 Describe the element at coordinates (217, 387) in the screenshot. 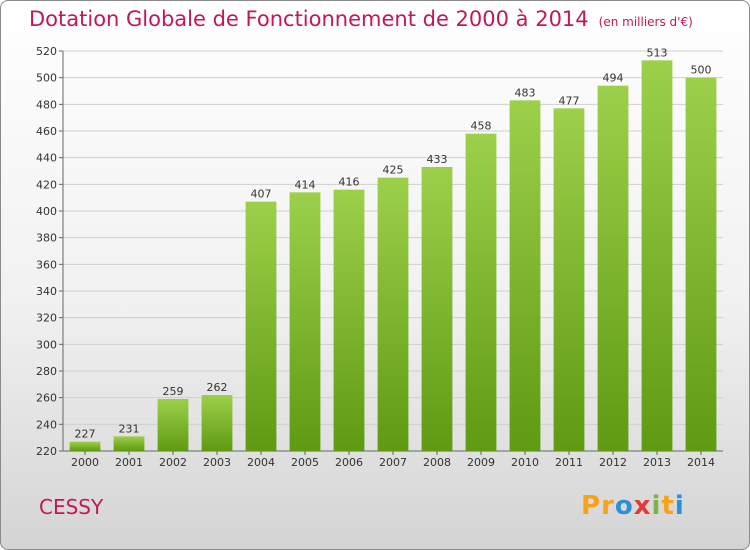

I see `data-label-2003: 262` at that location.